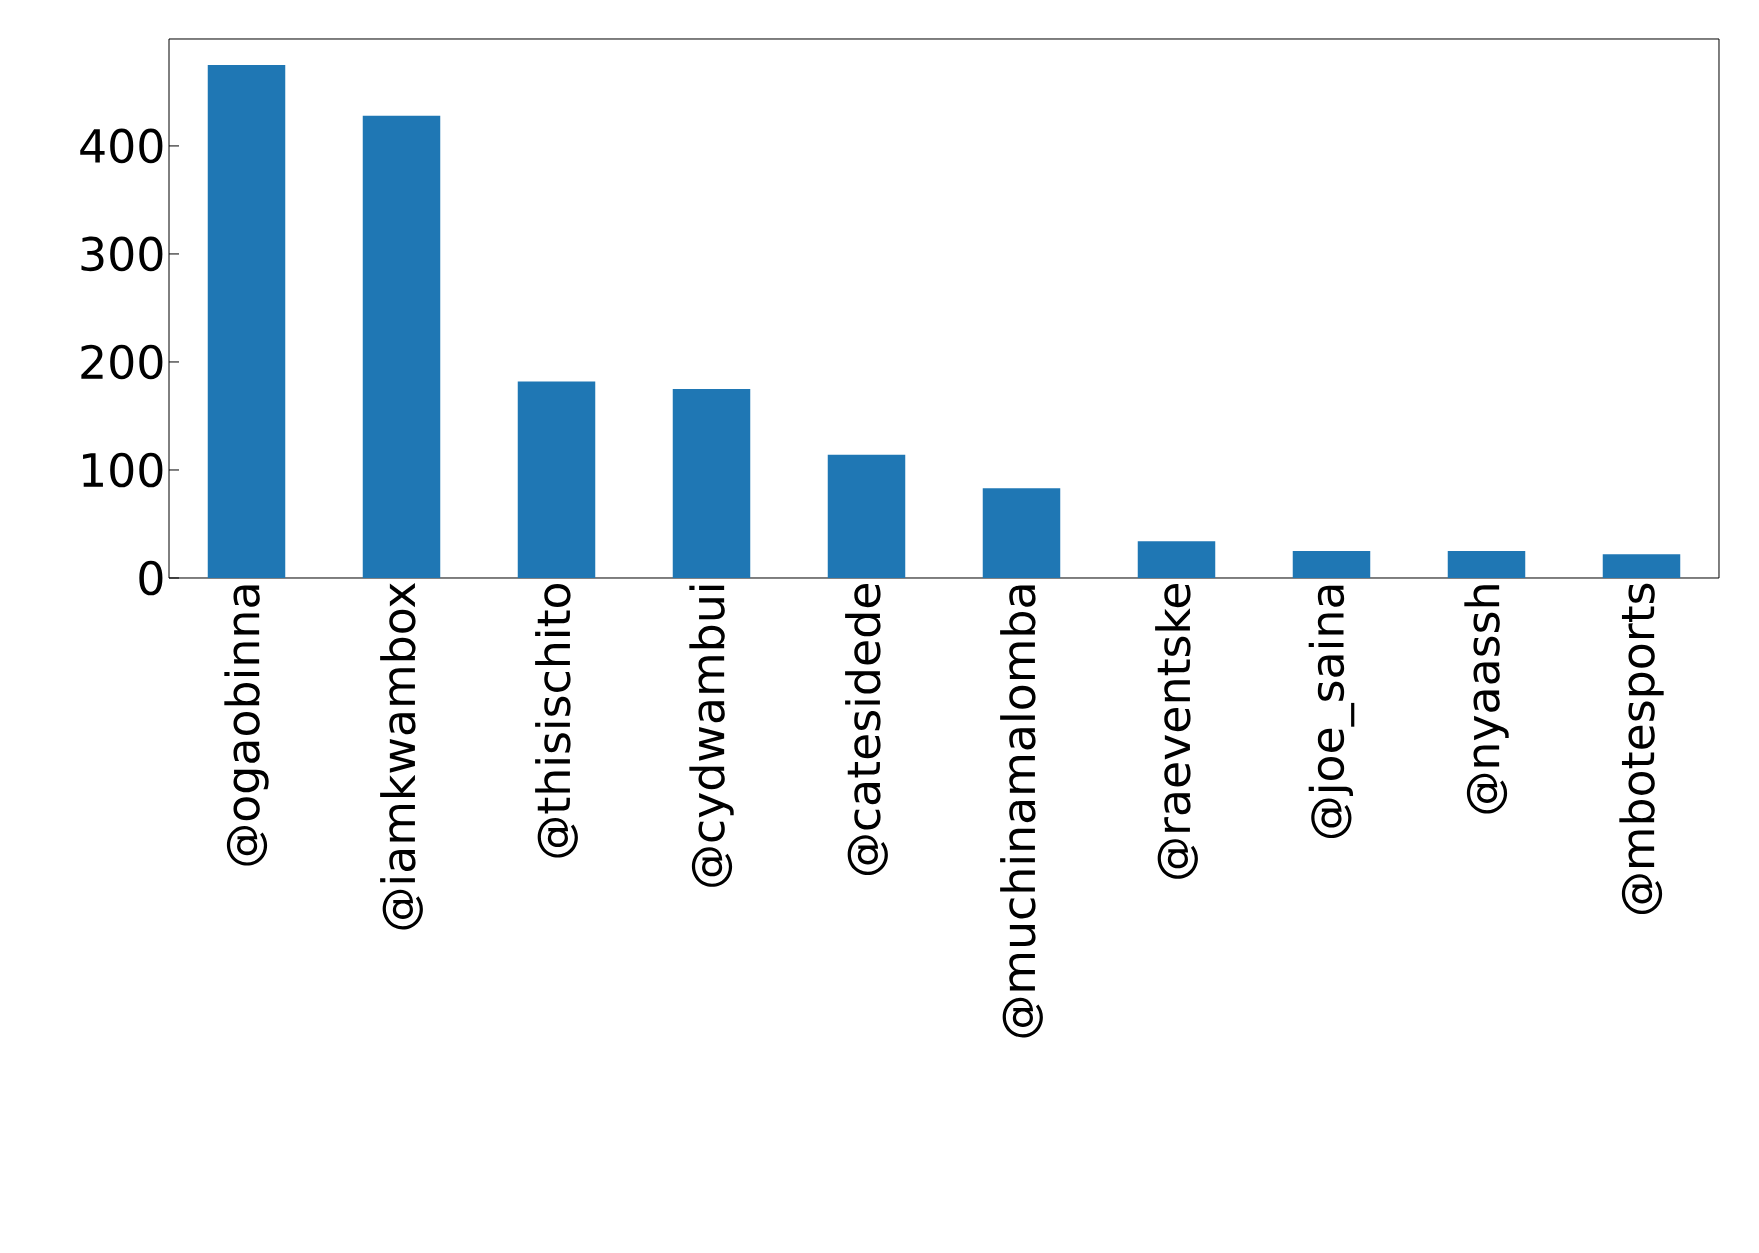  I want to click on x-tick-label: @cydwambui, so click(711, 736).